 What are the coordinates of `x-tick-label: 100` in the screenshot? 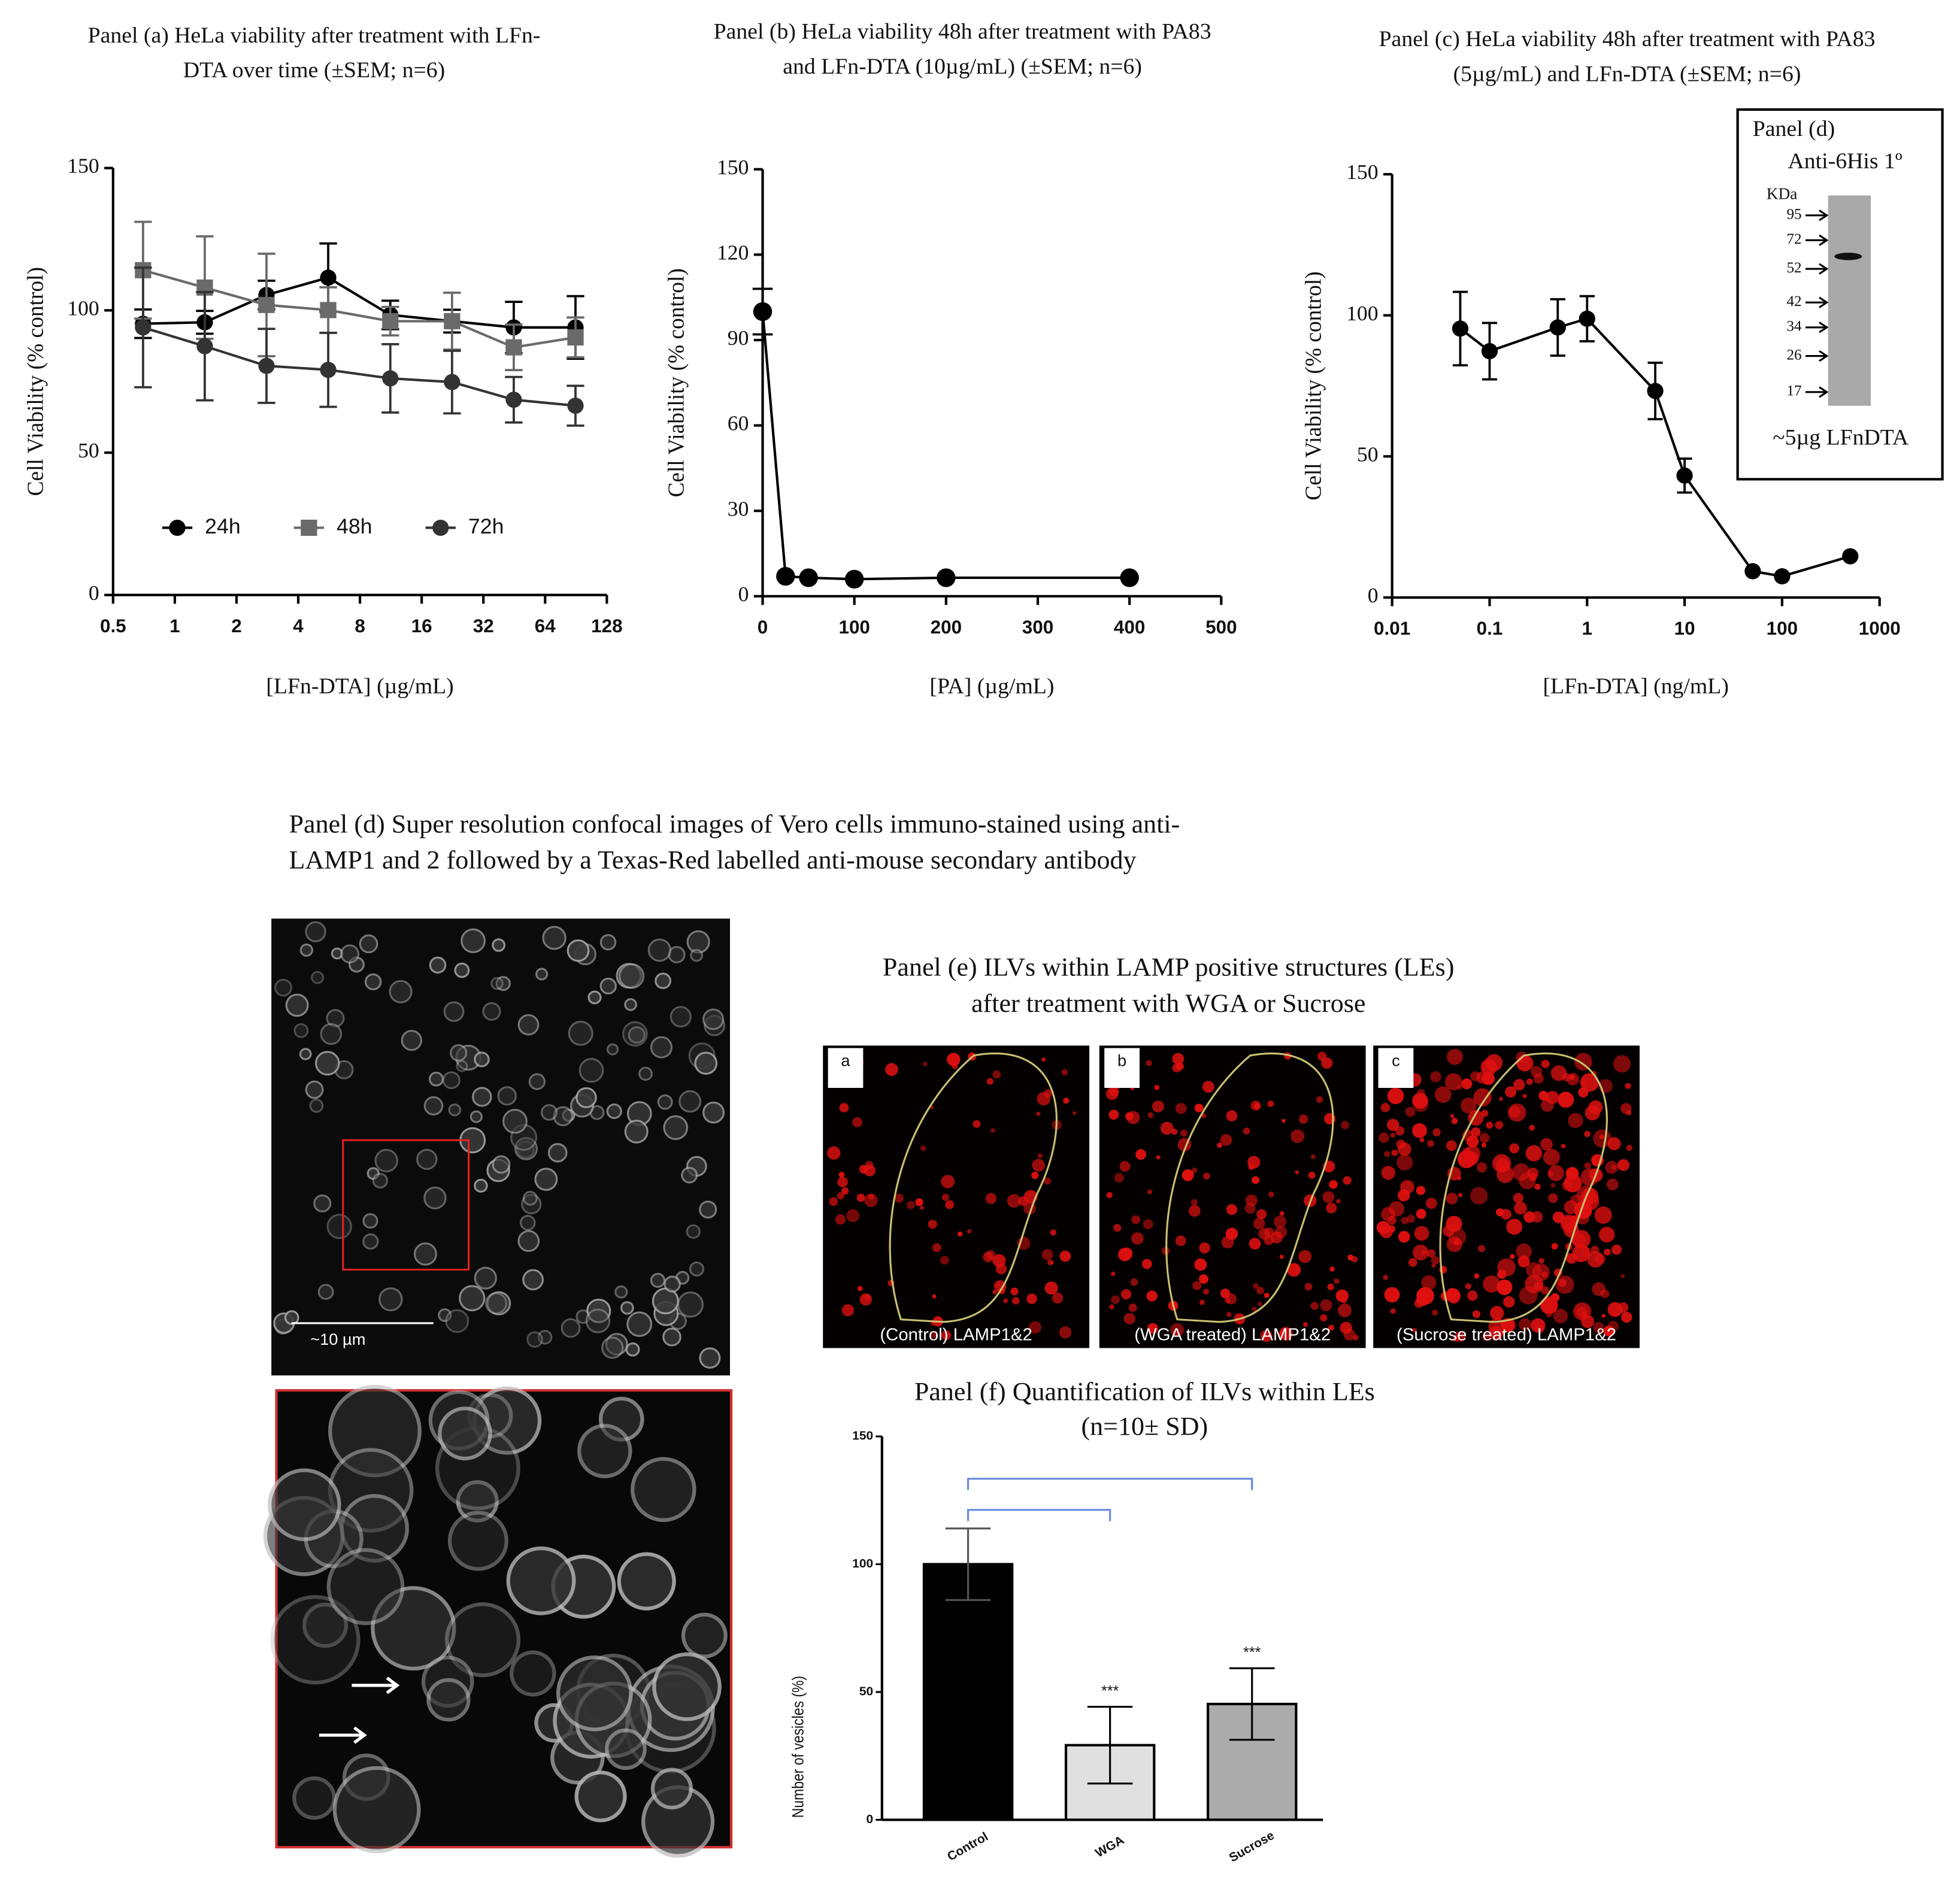 It's located at (854, 627).